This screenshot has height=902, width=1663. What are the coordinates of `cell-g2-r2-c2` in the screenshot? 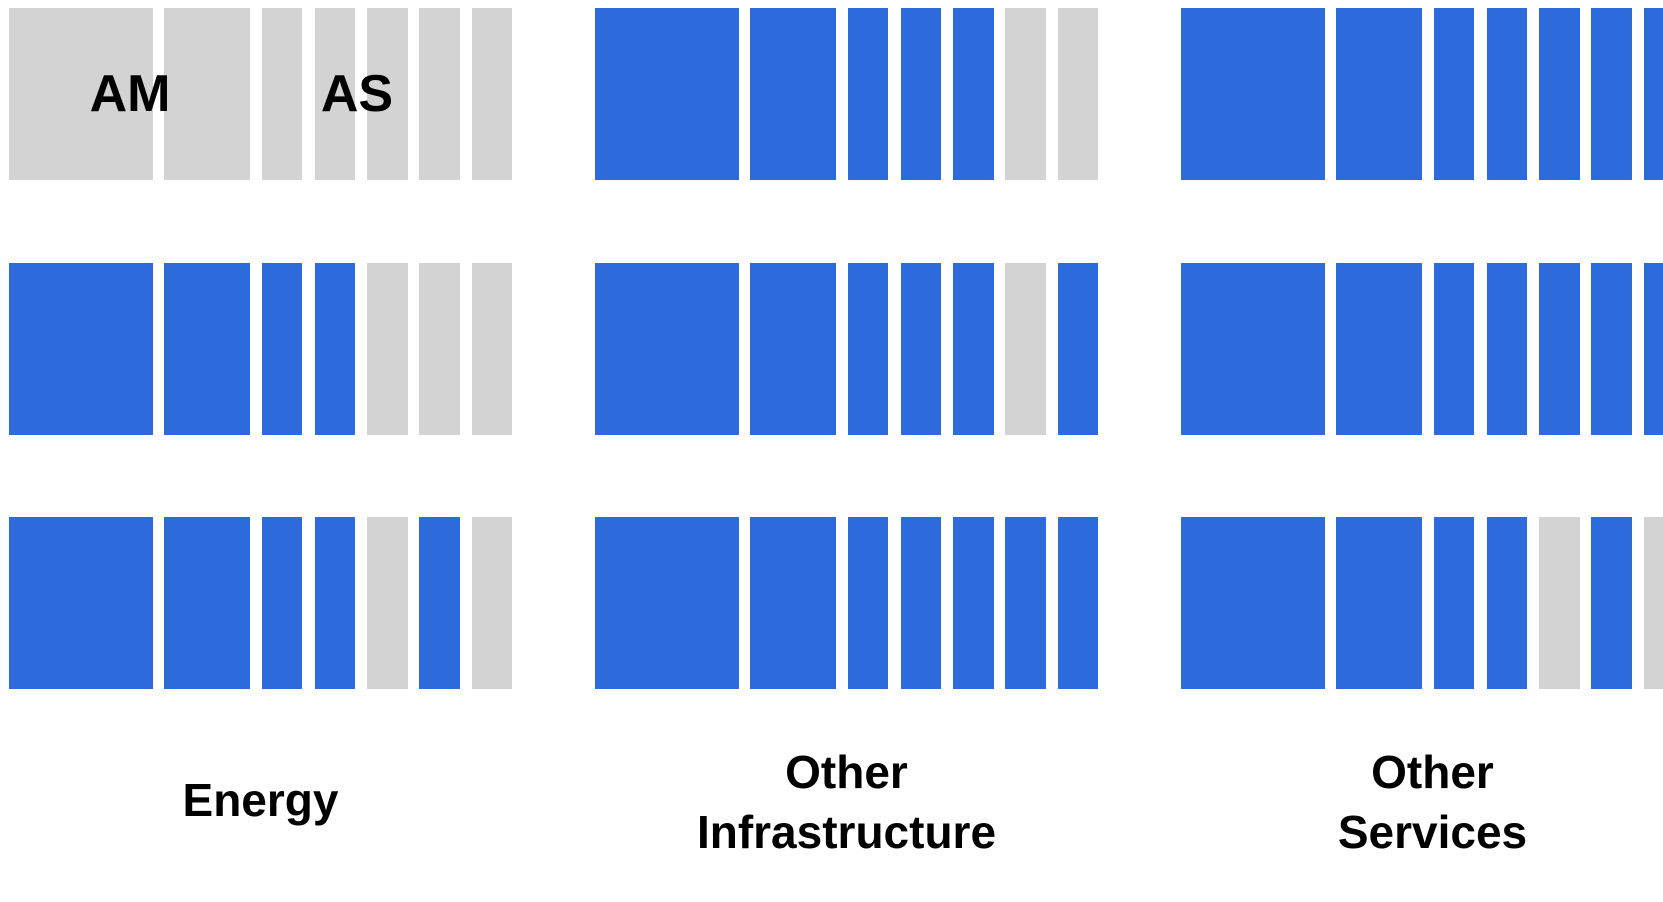 It's located at (793, 349).